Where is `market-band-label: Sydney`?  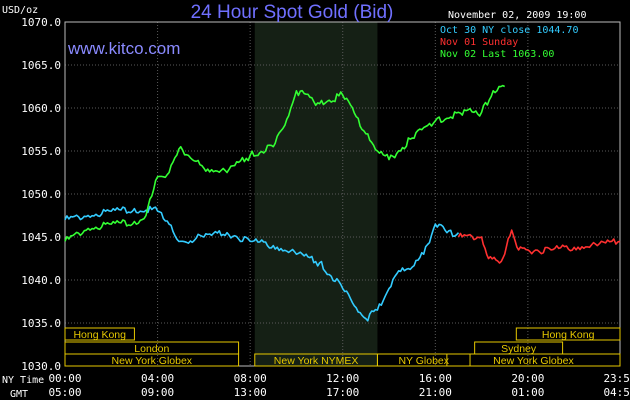
market-band-label: Sydney is located at coordinates (519, 349).